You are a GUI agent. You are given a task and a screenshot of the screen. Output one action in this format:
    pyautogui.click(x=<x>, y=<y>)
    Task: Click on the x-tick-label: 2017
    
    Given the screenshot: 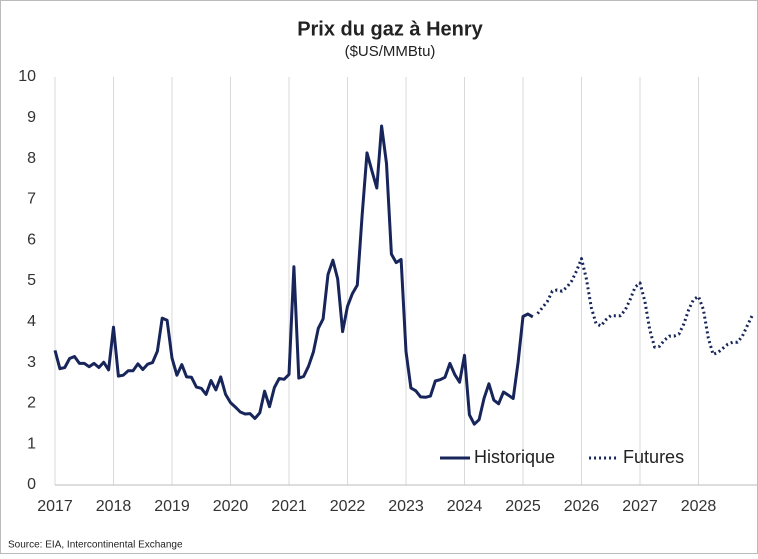 What is the action you would take?
    pyautogui.click(x=55, y=506)
    